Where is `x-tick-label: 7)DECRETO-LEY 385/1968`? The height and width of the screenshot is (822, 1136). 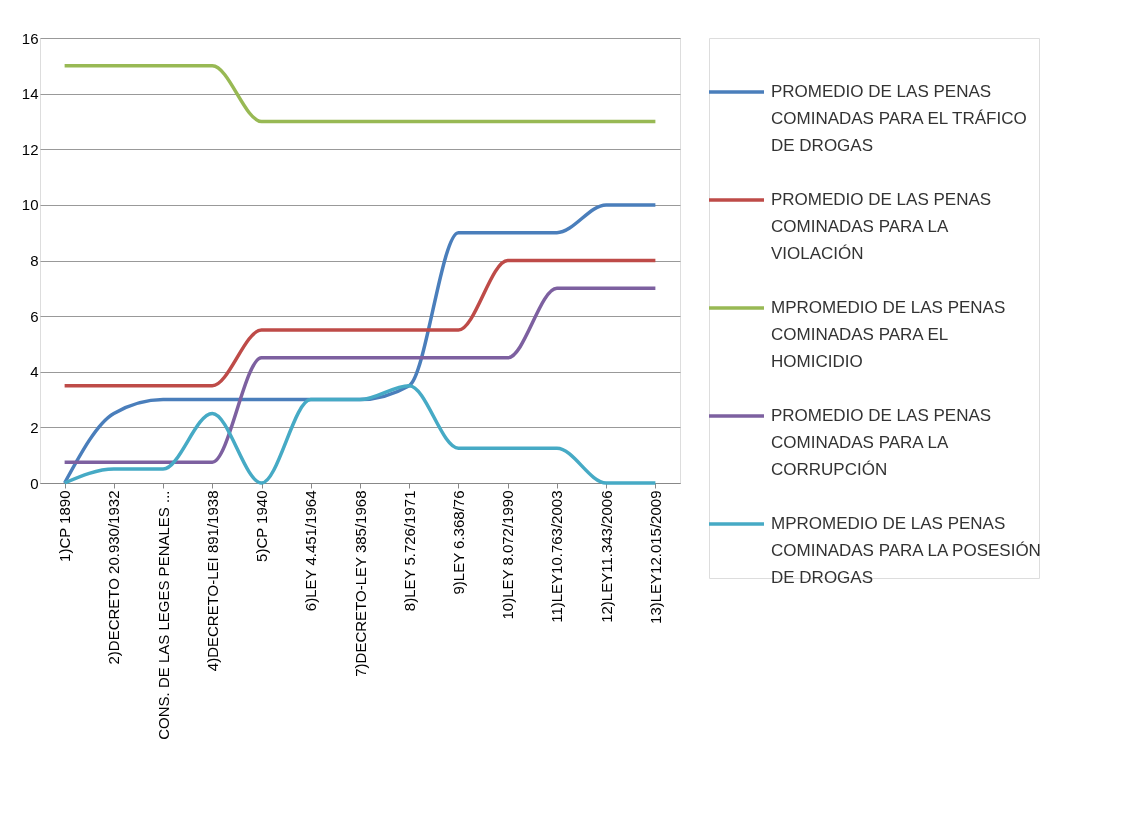 x-tick-label: 7)DECRETO-LEY 385/1968 is located at coordinates (360, 583).